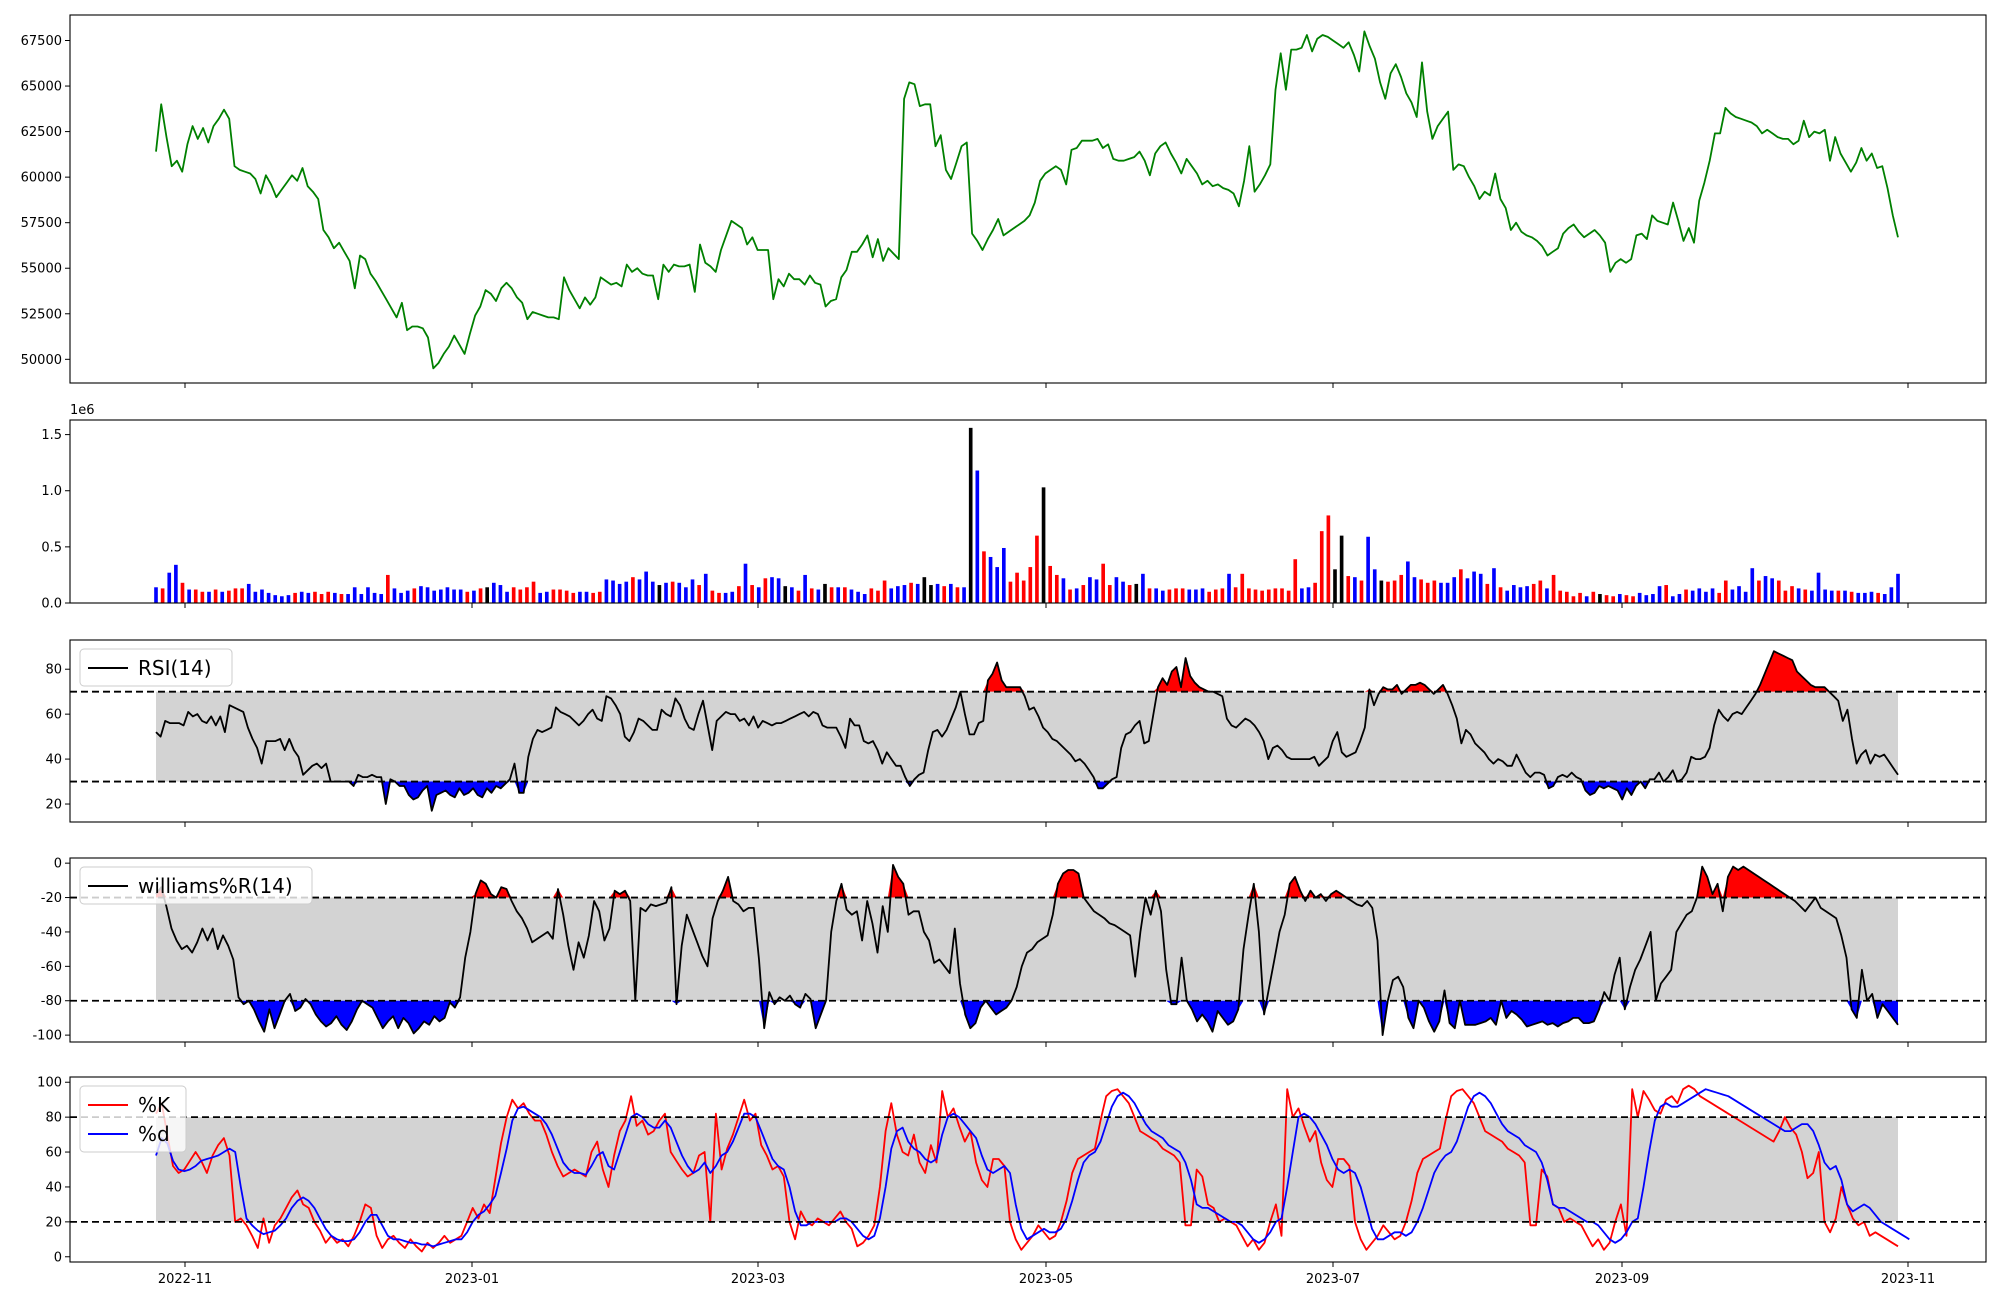 Image resolution: width=2000 pixels, height=1300 pixels. I want to click on y-tick-label: 20, so click(53, 1222).